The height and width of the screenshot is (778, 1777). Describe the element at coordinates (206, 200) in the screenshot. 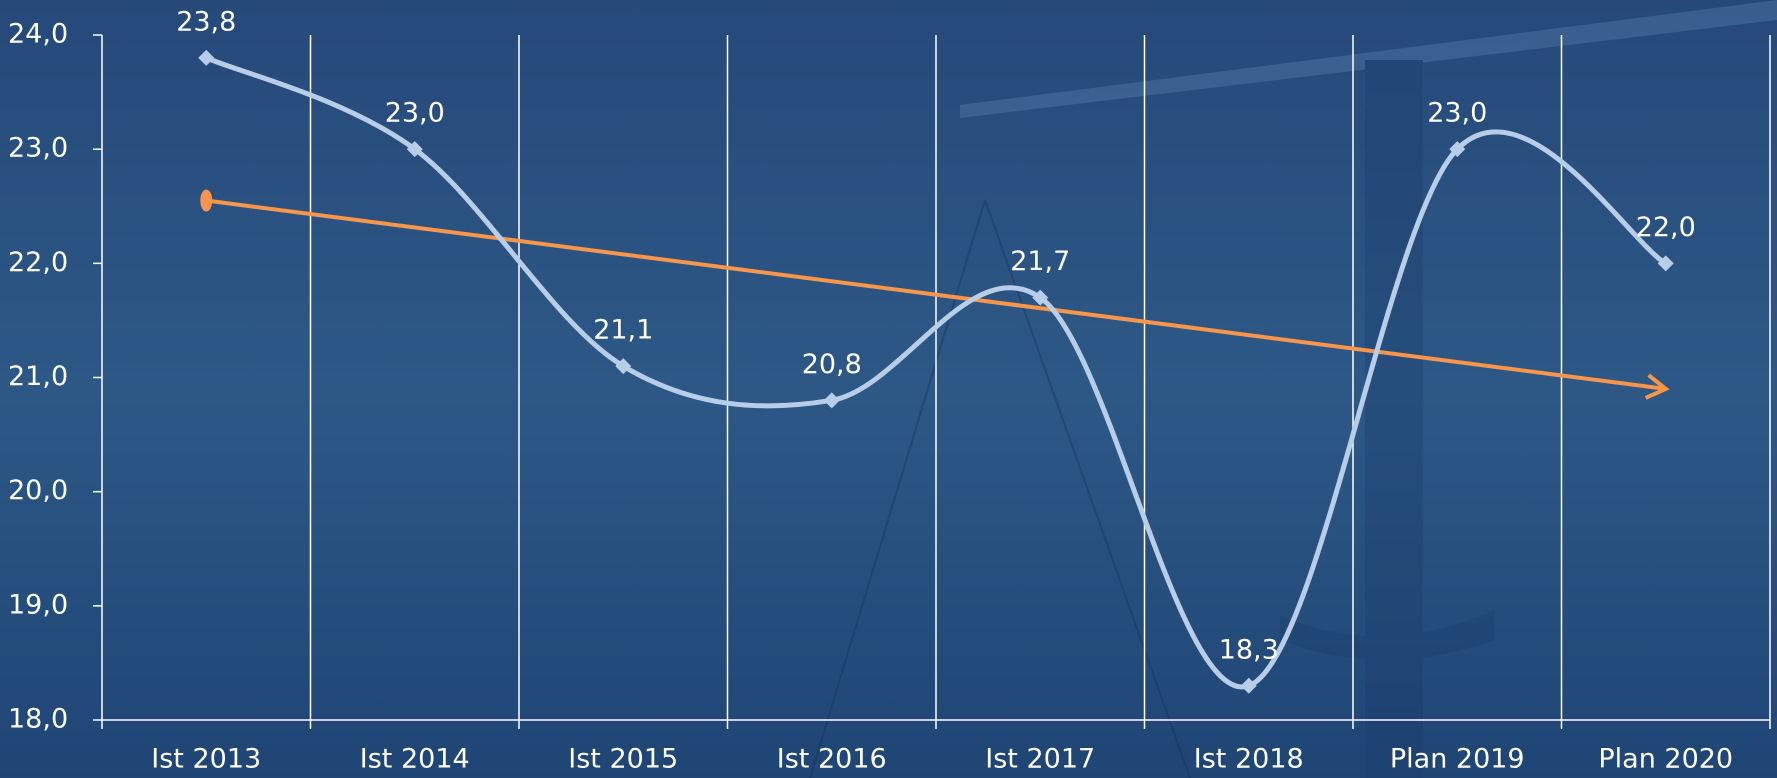

I see `trend-start` at that location.